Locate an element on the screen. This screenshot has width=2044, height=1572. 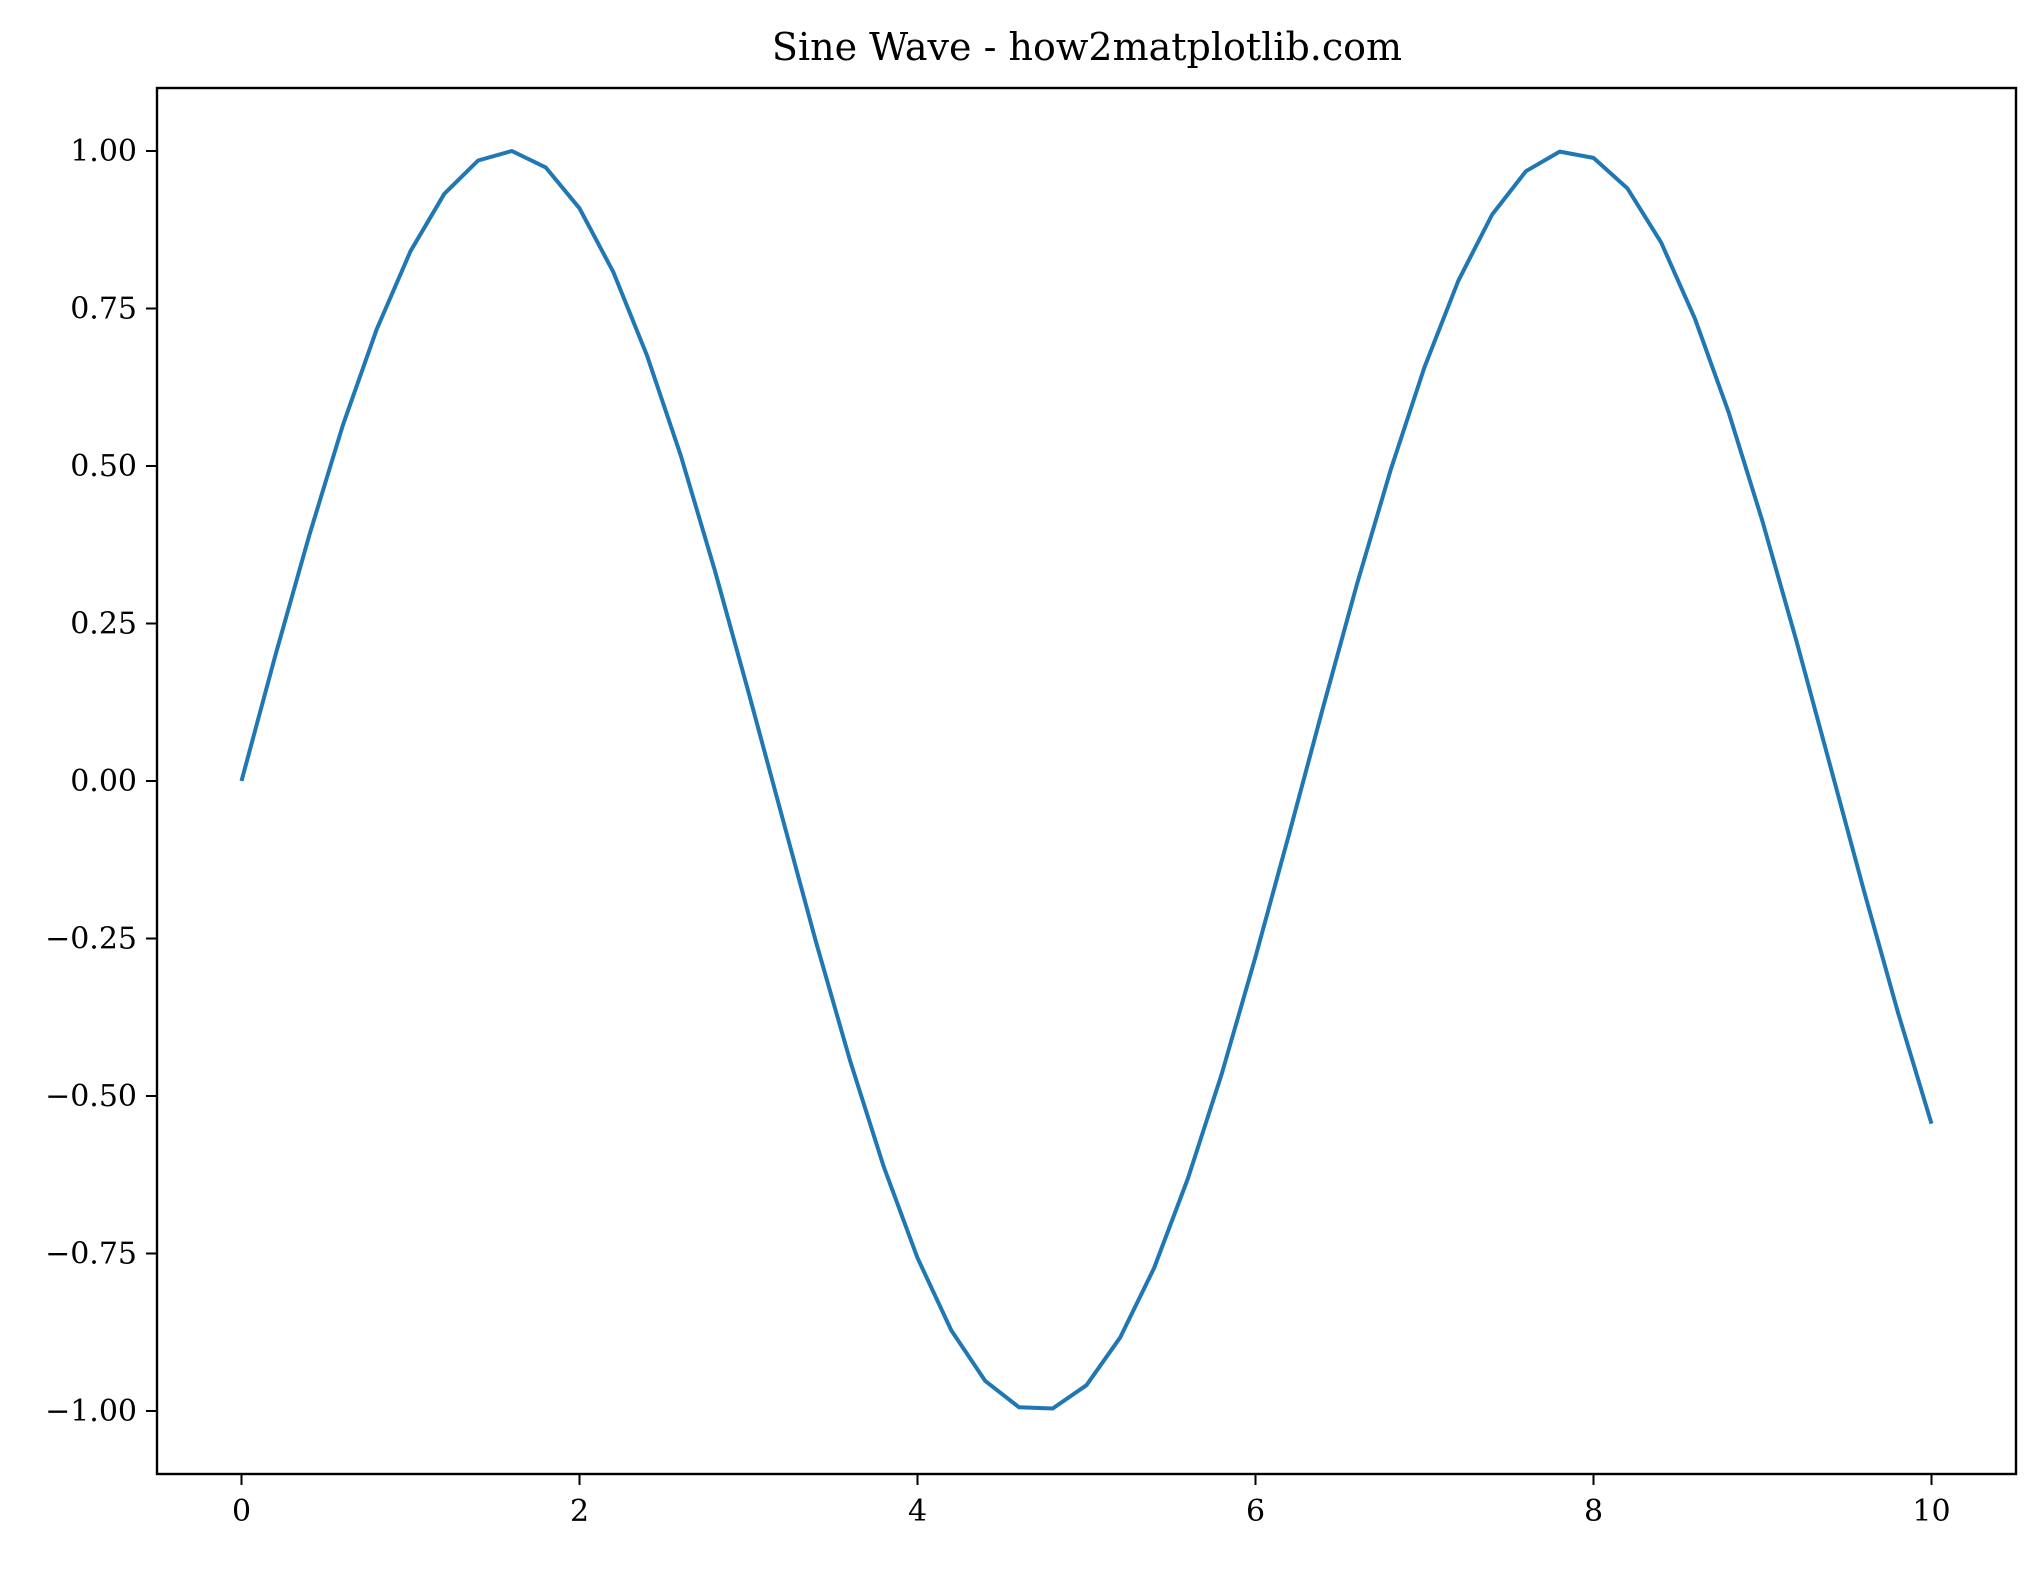
chart-title: Sine Wave - how2matplotlib.com is located at coordinates (1087, 47).